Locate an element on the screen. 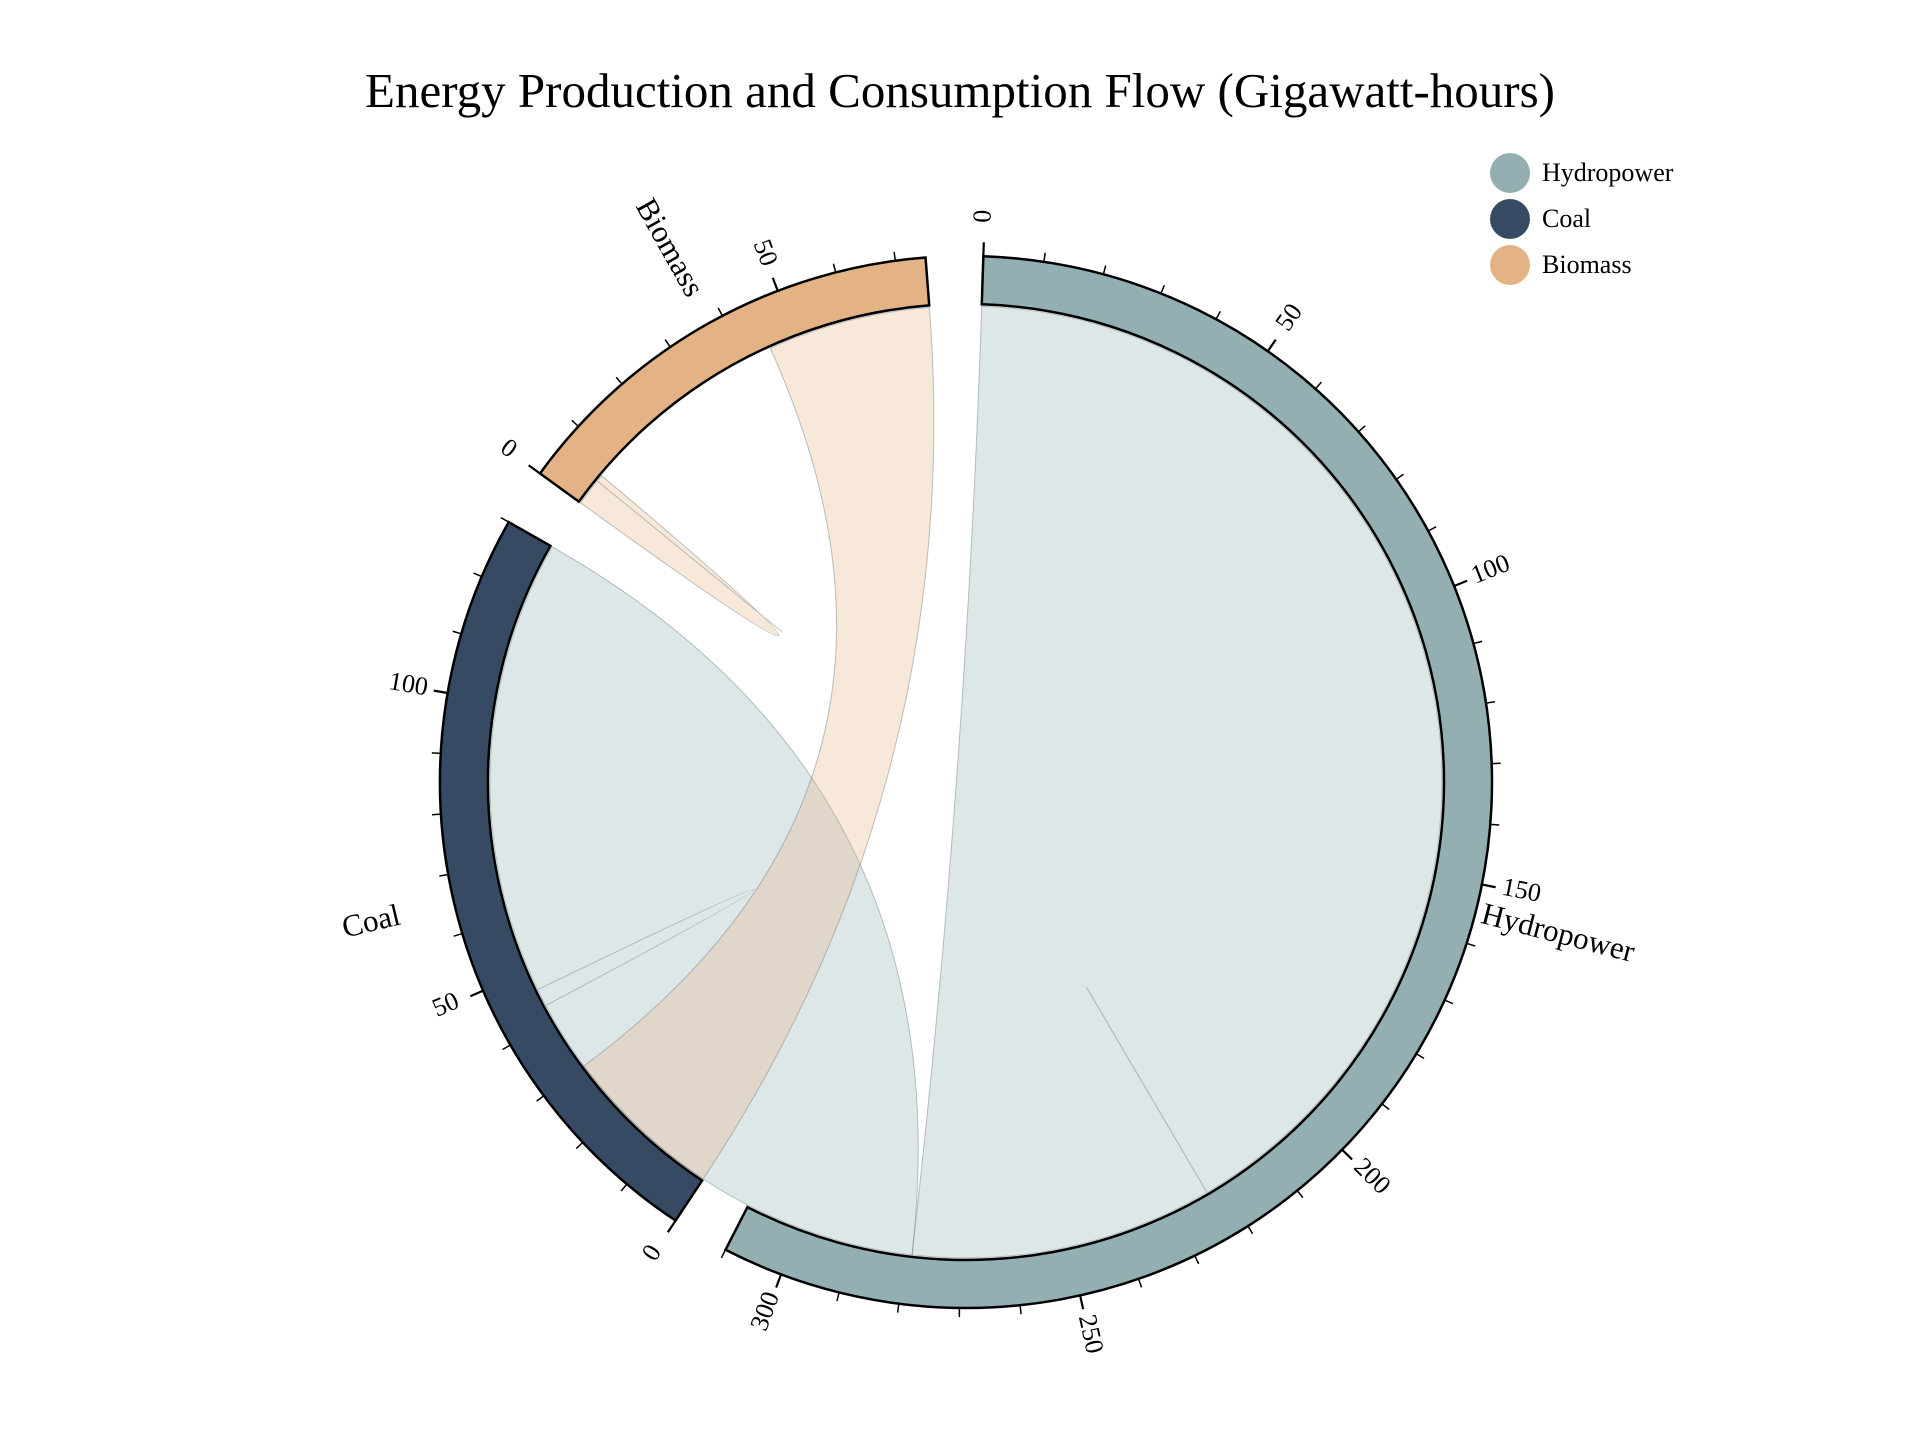  ribbon-biomass-to-biomass is located at coordinates (681, 555).